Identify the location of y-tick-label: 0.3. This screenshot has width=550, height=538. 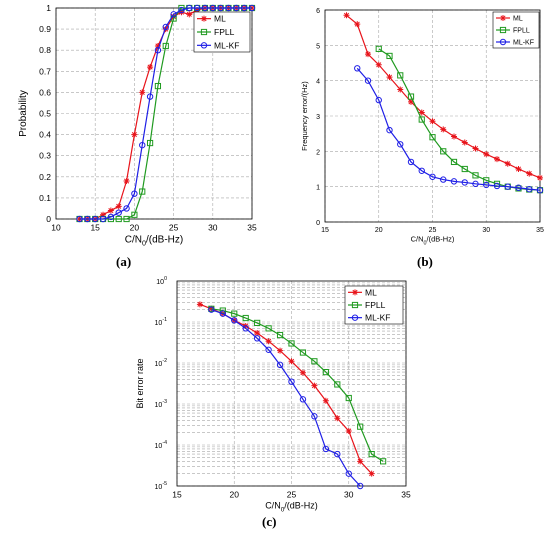
(45, 156).